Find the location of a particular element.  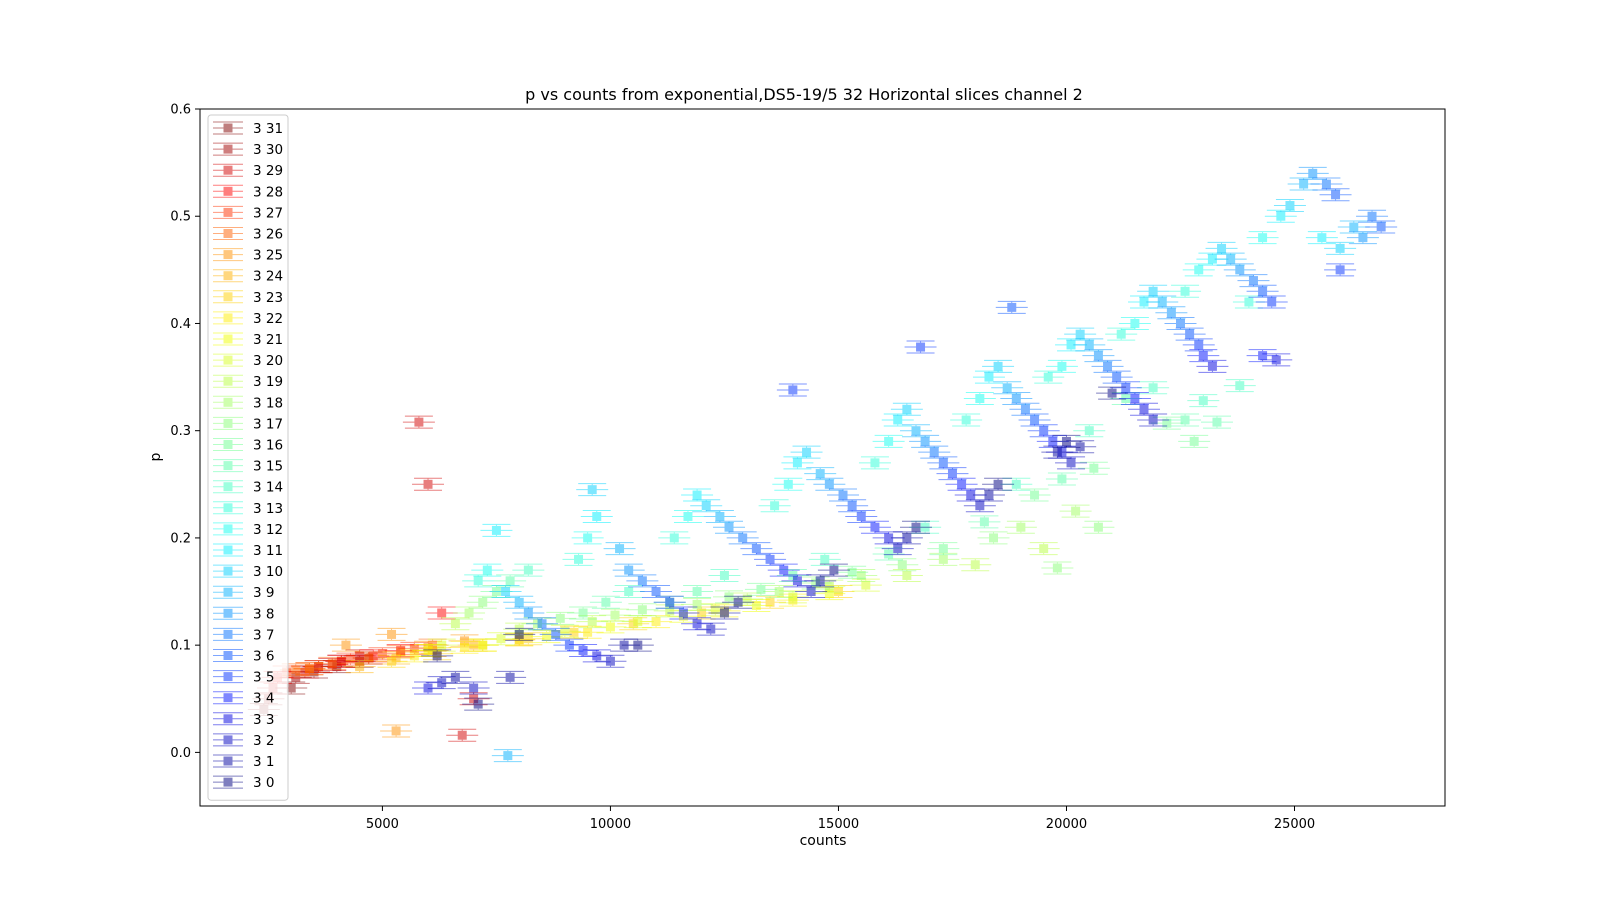

legend-label: 3 13 is located at coordinates (268, 509).